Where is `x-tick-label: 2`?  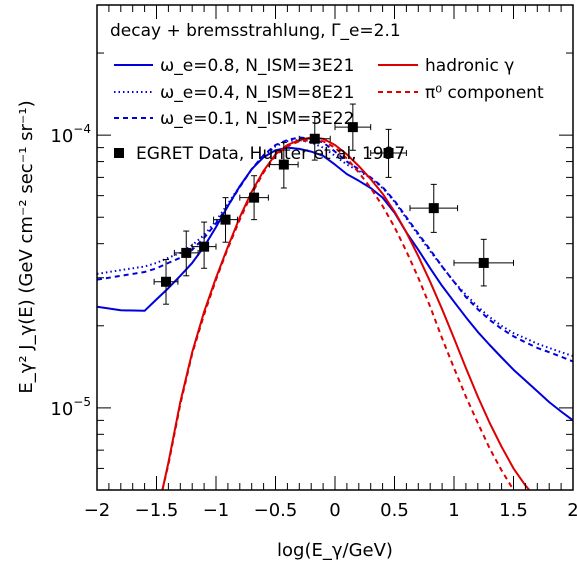
x-tick-label: 2 is located at coordinates (572, 510).